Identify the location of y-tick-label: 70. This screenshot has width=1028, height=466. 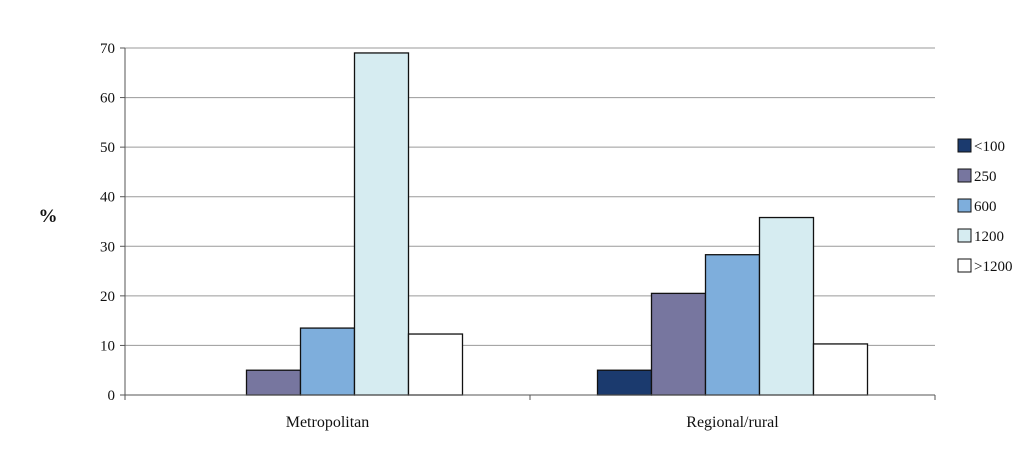
(107, 49).